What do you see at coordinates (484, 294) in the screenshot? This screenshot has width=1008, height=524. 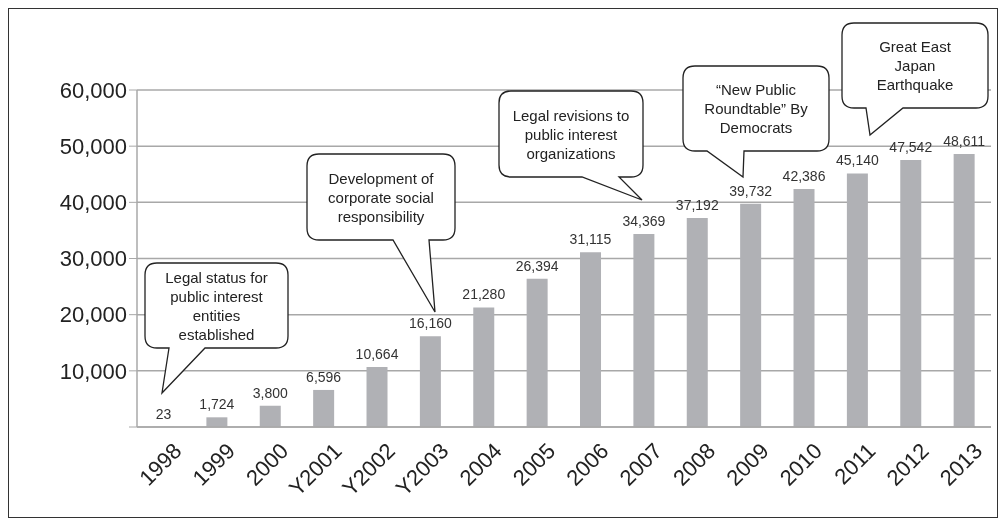 I see `data-label: 21,280` at bounding box center [484, 294].